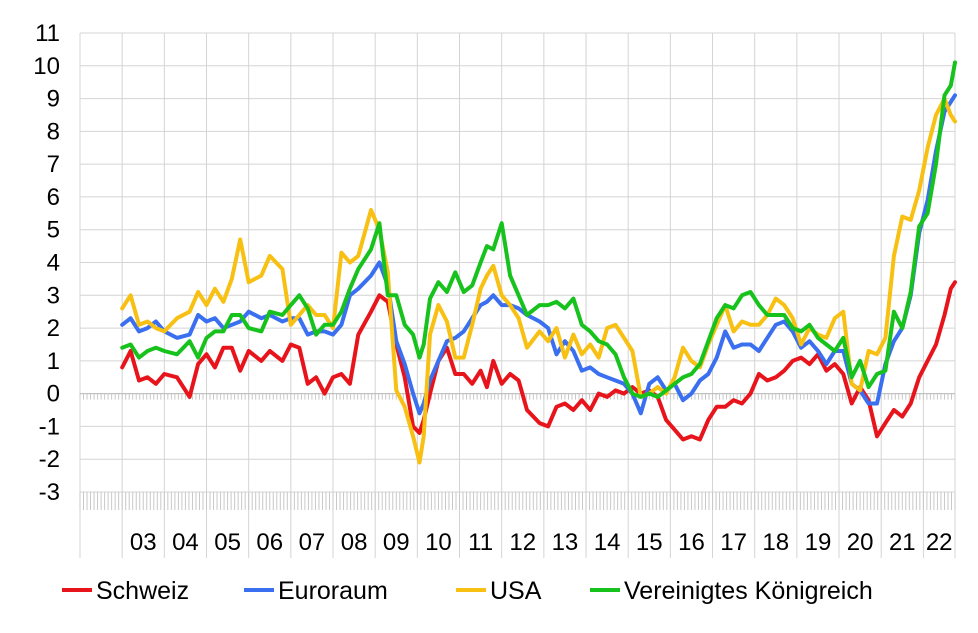 The height and width of the screenshot is (633, 978). I want to click on x-tick-label: 20, so click(860, 542).